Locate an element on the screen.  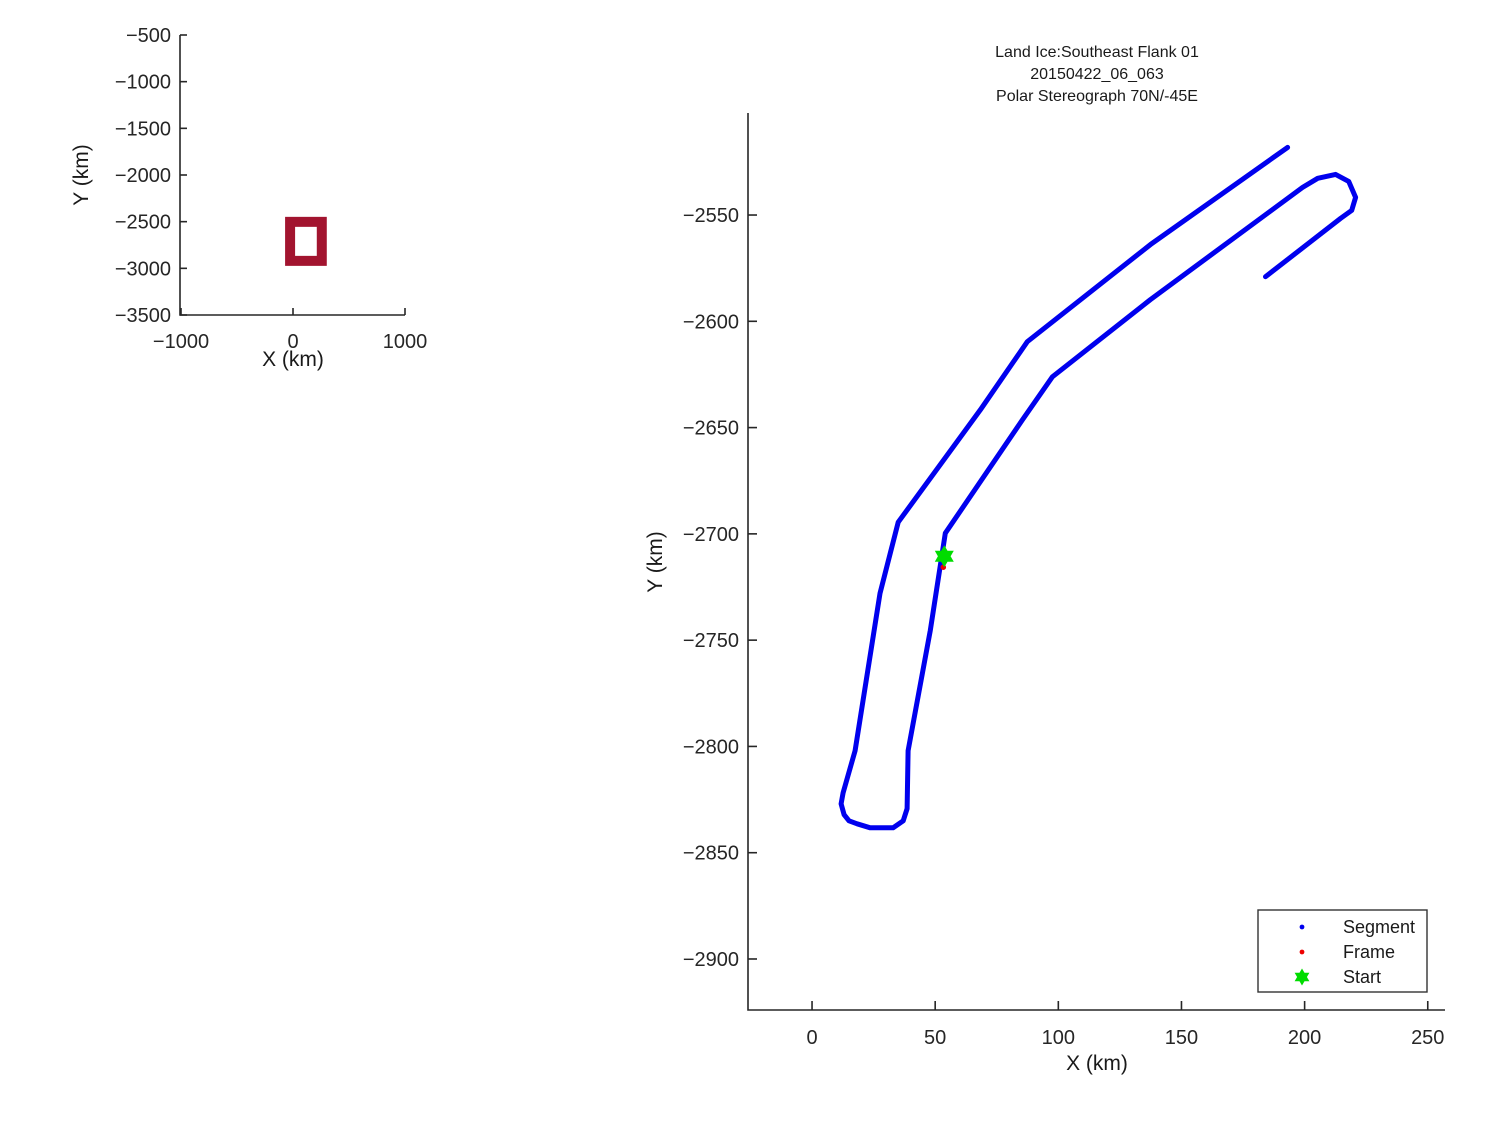
y-tick-label: −1500 is located at coordinates (143, 129).